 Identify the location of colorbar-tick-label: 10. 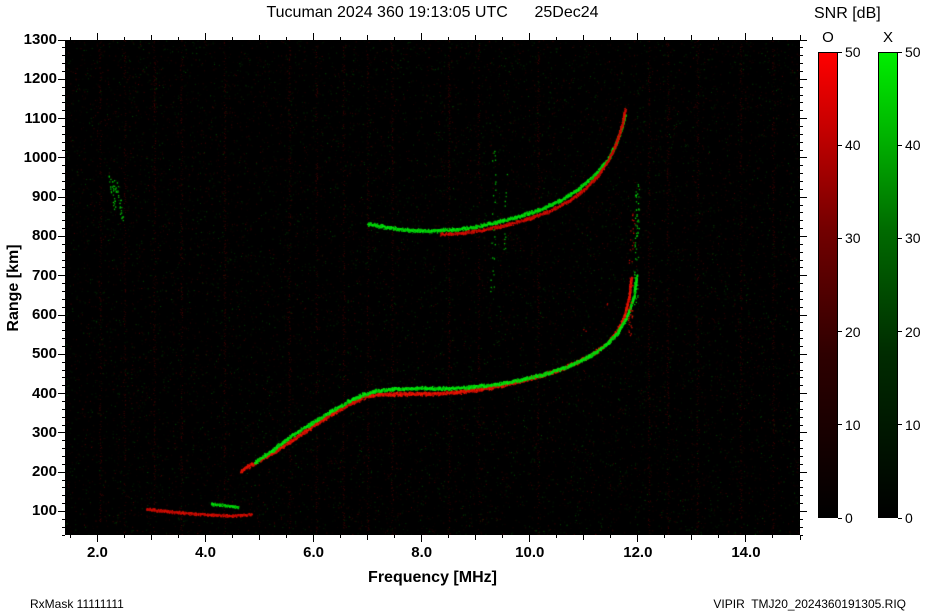
(853, 424).